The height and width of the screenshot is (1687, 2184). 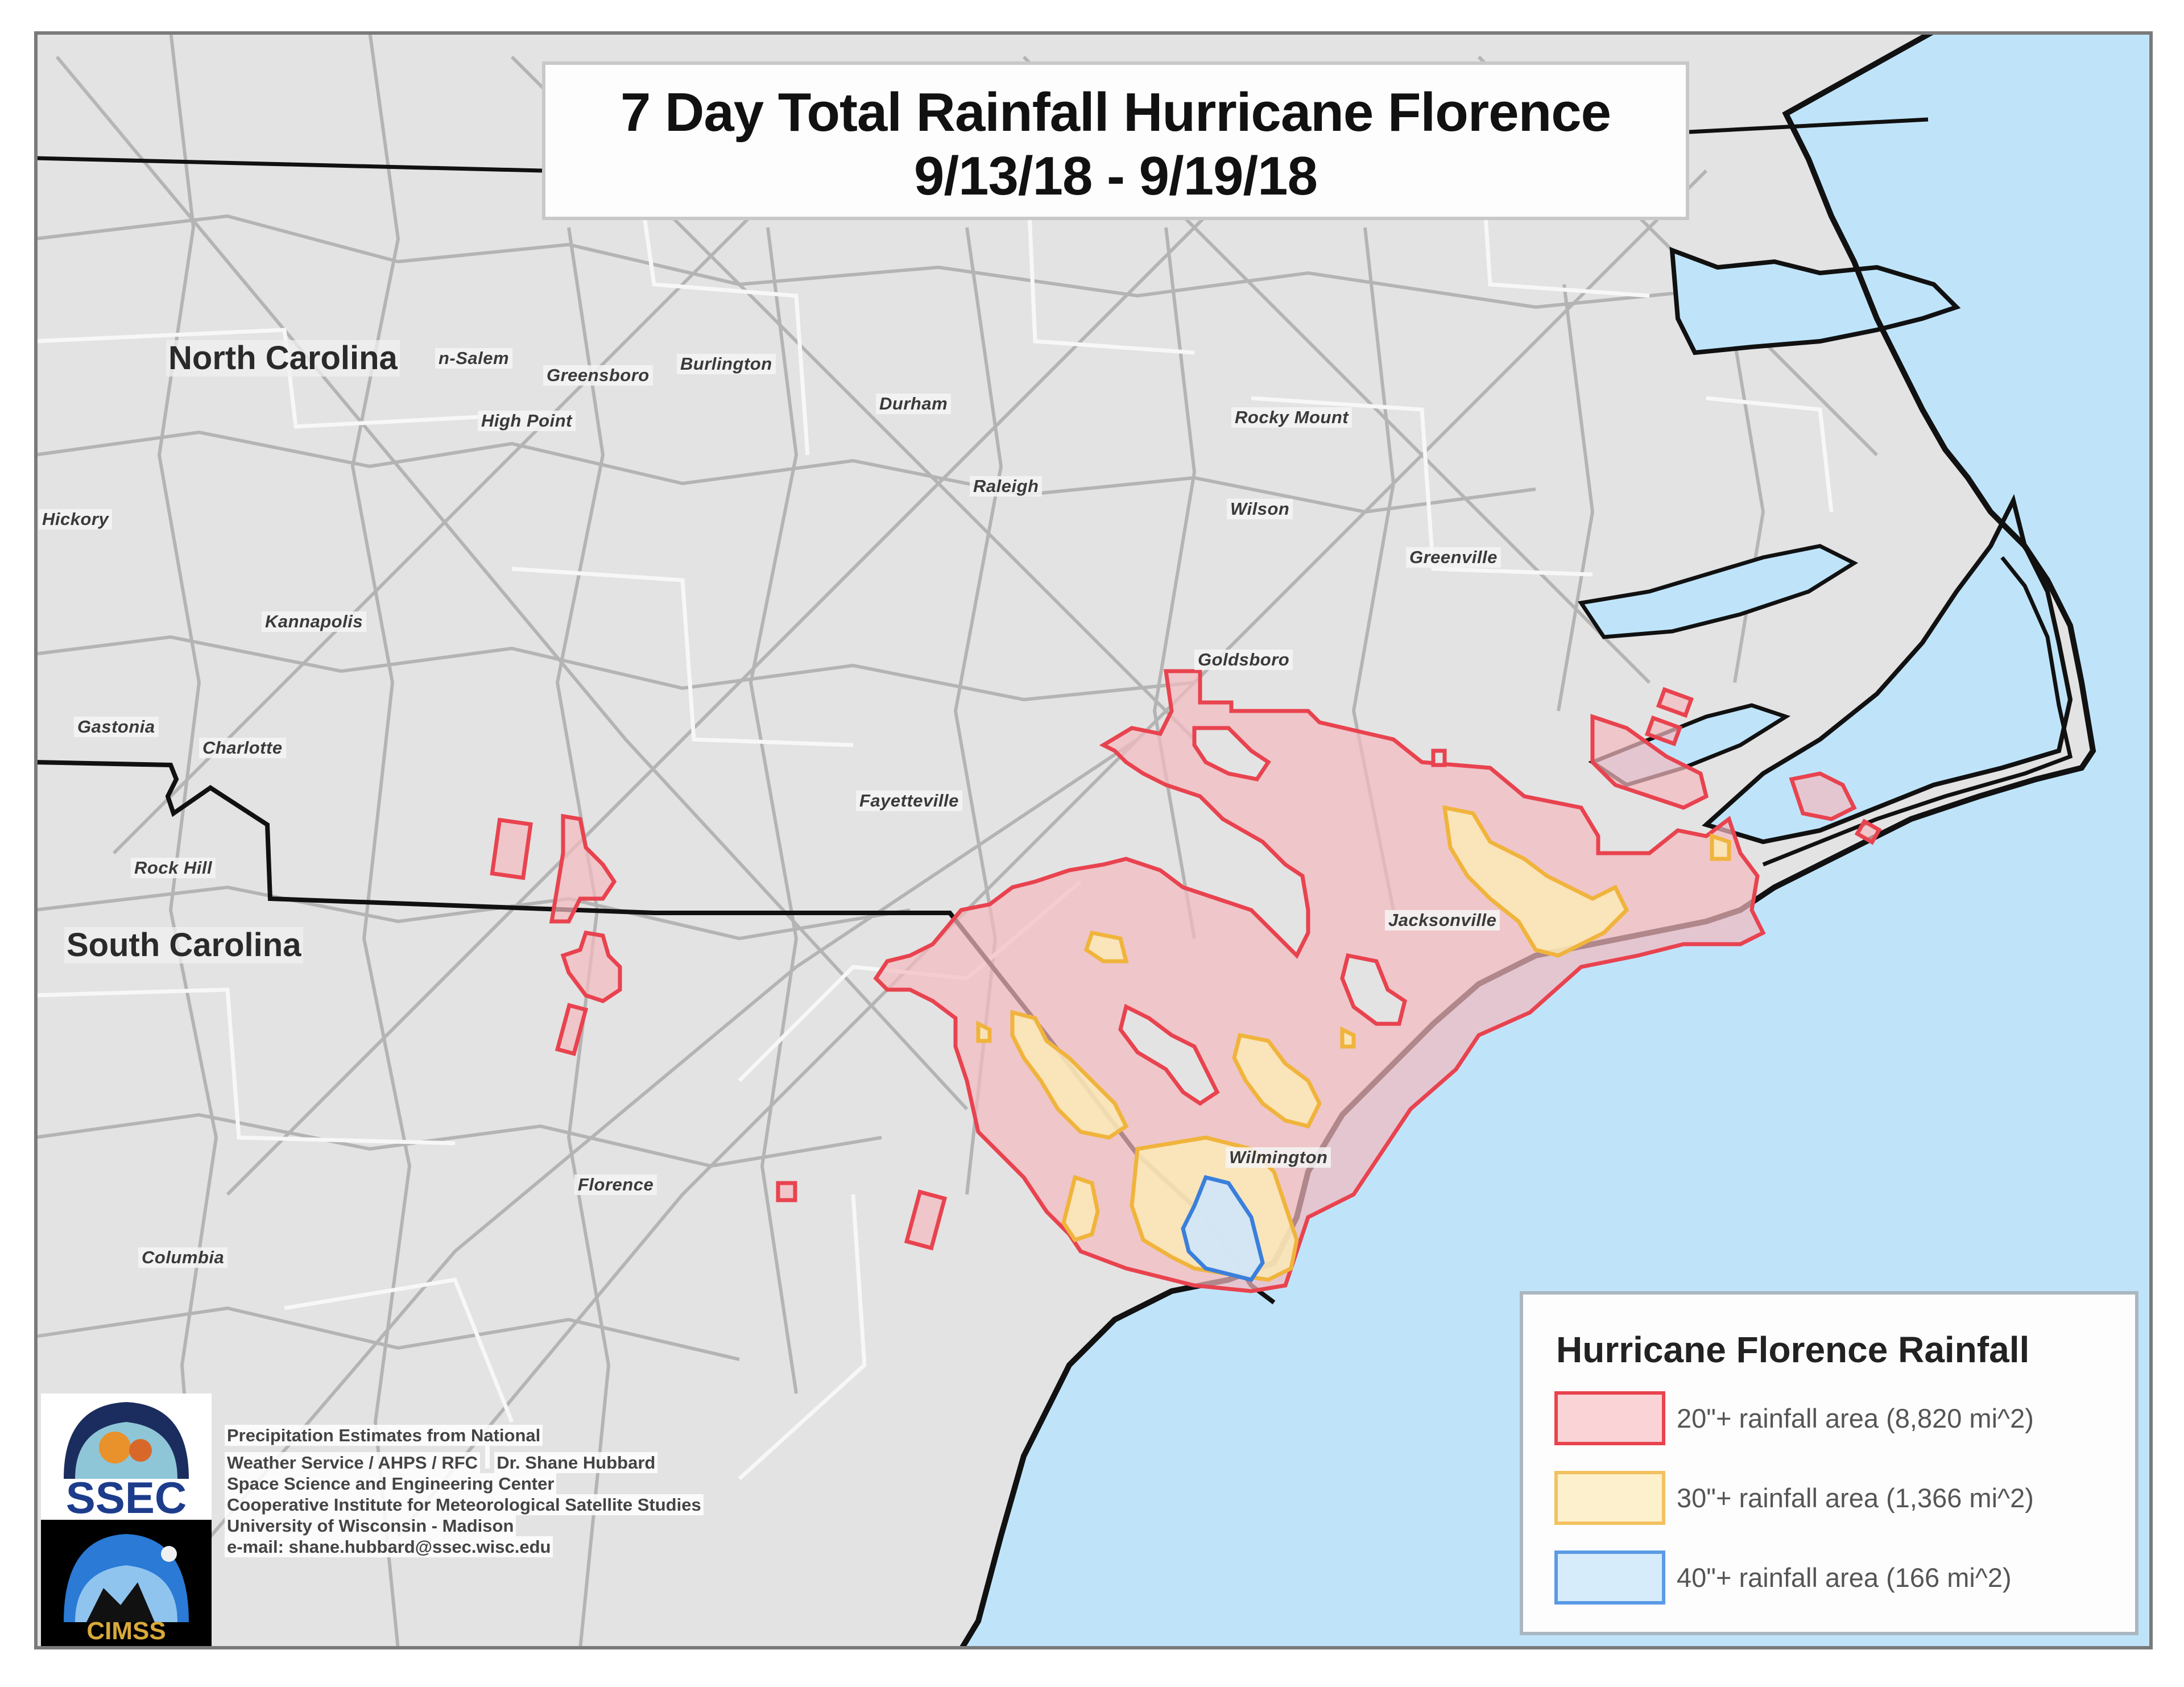 I want to click on cimss-logo: CIMSS, so click(x=126, y=1583).